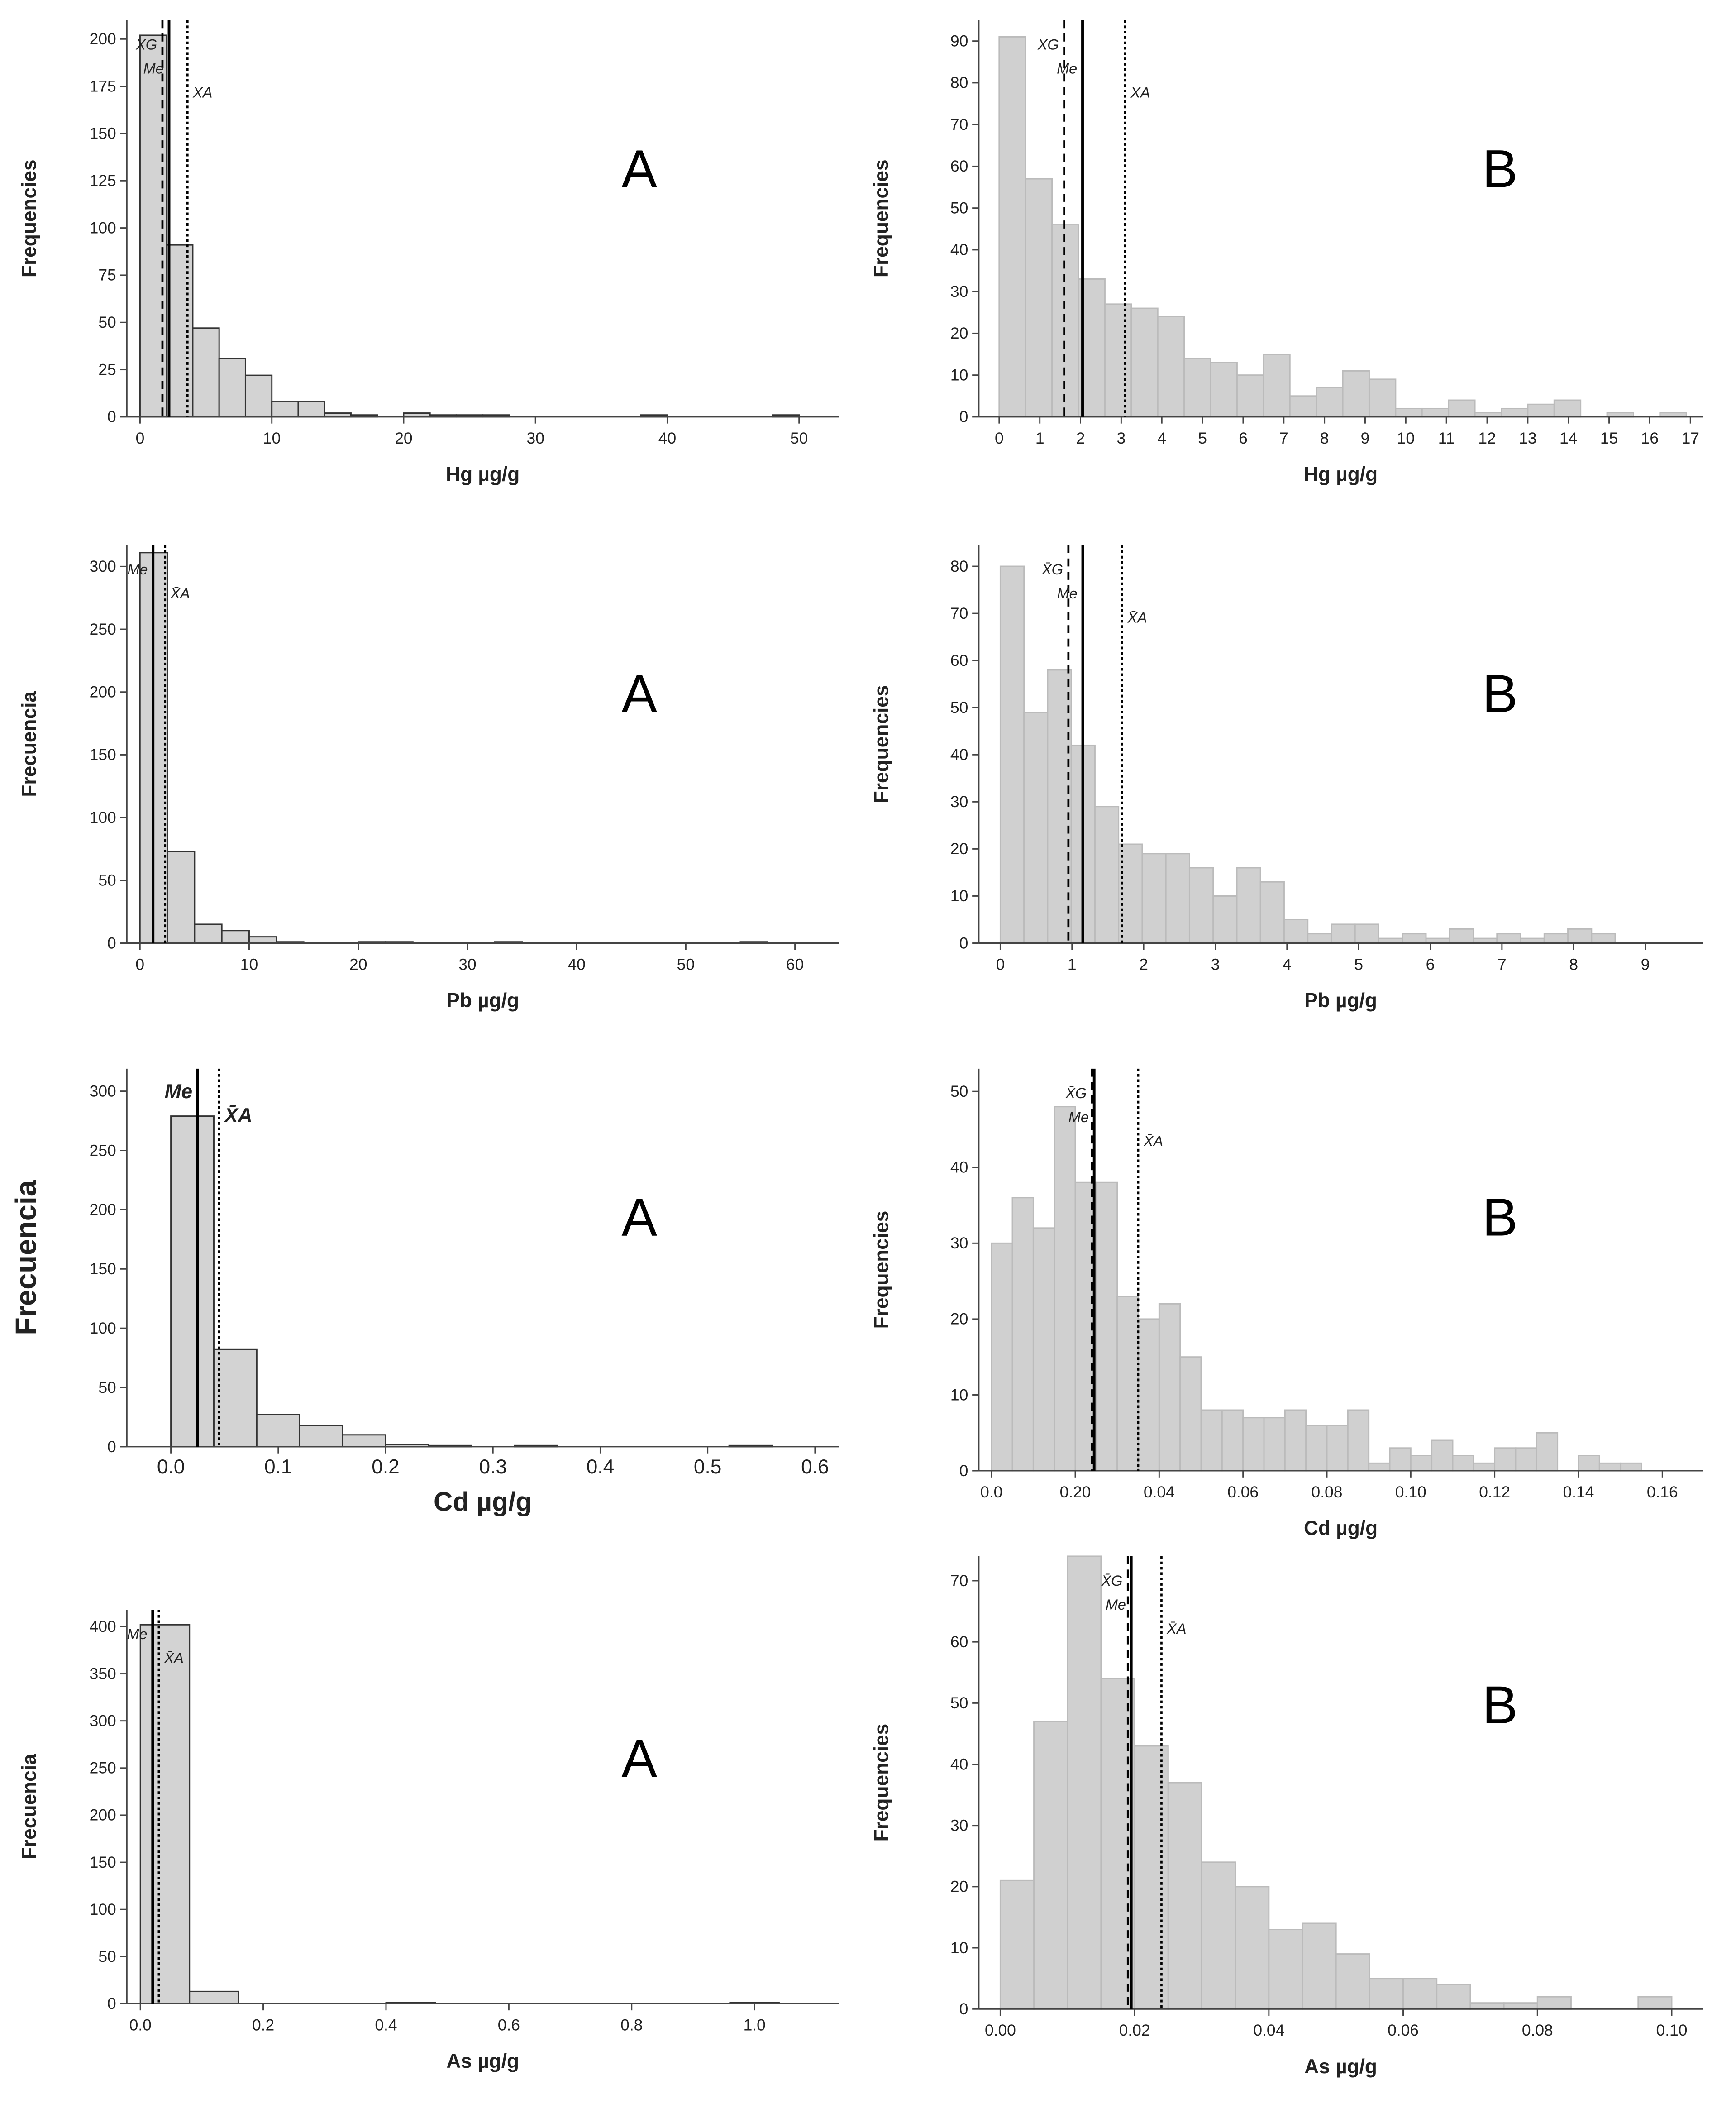 This screenshot has height=2104, width=1736. Describe the element at coordinates (1358, 965) in the screenshot. I see `x-tick-label: 5` at that location.